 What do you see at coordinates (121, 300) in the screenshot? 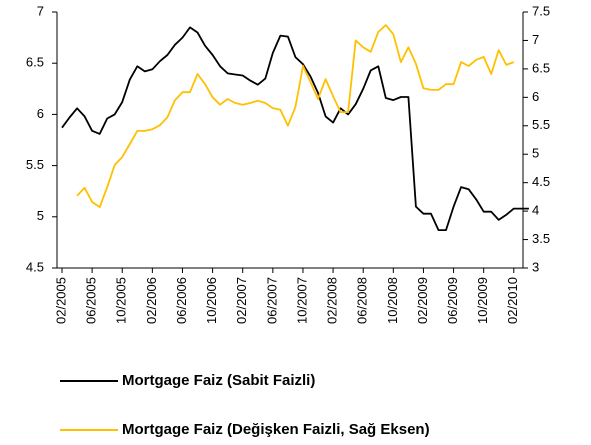
I see `x-tick-label: 10/2005` at bounding box center [121, 300].